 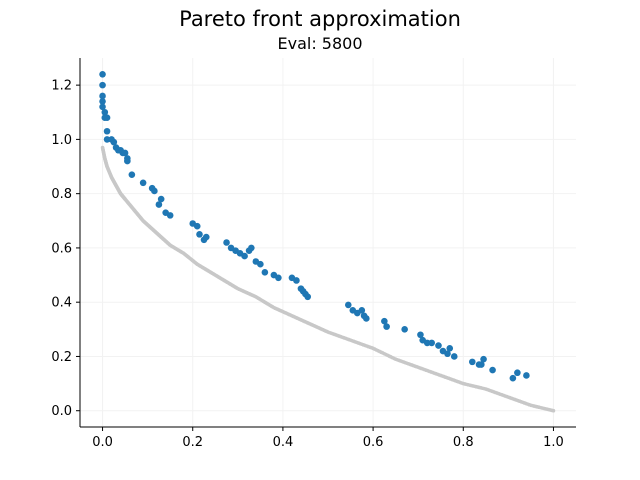 What do you see at coordinates (61, 86) in the screenshot?
I see `y-tick-label: 1.2` at bounding box center [61, 86].